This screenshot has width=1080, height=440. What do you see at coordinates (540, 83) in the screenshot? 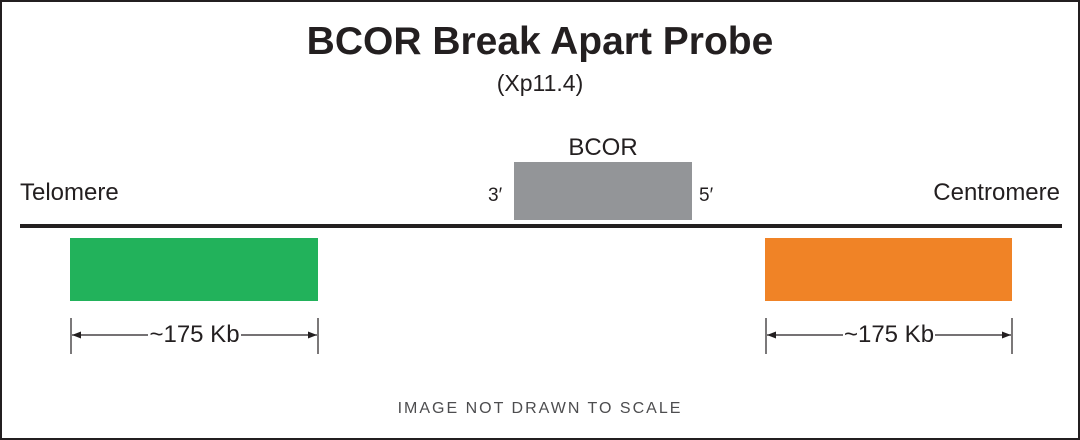
I see `chromosome-location: (Xp11.4)` at bounding box center [540, 83].